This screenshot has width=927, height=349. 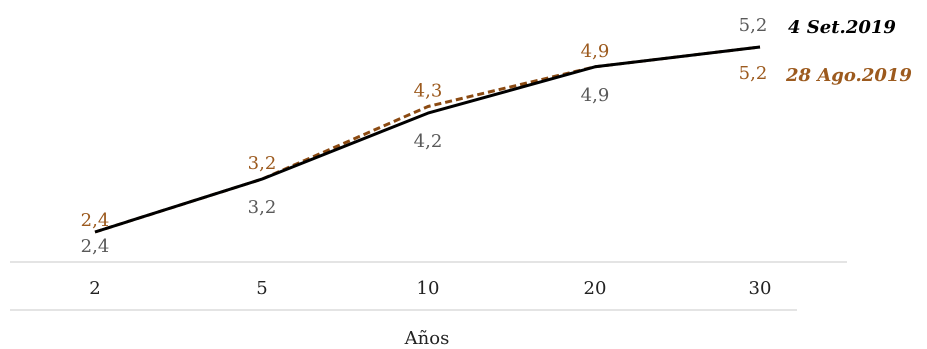 I want to click on data-label-series-1: 5,2, so click(x=753, y=73).